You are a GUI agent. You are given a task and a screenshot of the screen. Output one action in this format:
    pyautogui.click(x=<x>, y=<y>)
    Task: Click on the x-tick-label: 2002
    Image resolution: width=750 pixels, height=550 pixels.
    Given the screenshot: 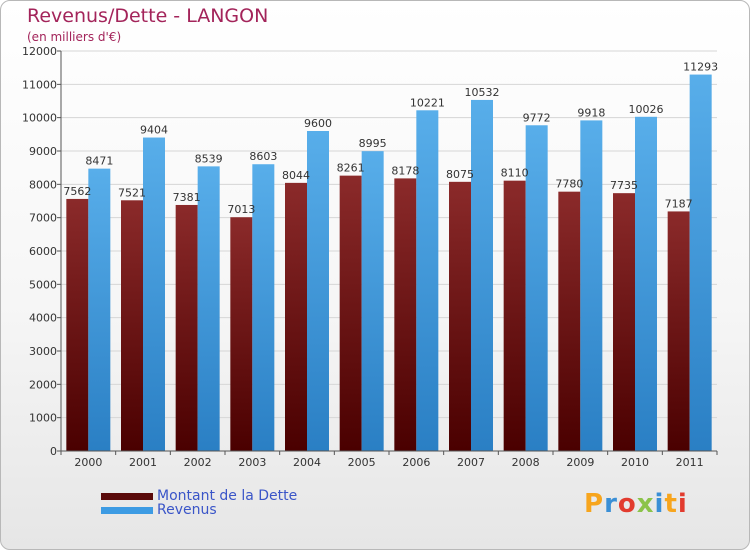 What is the action you would take?
    pyautogui.click(x=198, y=462)
    